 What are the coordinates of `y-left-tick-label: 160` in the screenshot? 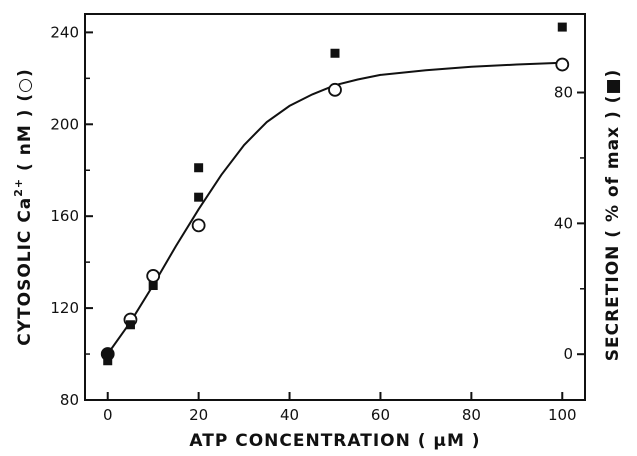 It's located at (64, 216).